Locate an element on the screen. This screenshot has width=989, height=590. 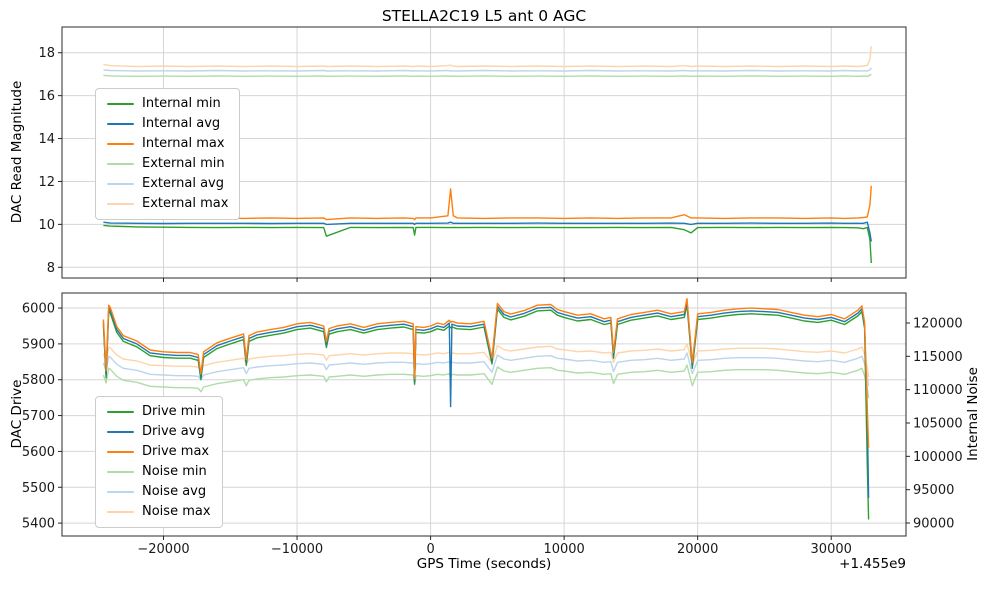
series-internal-min is located at coordinates (487, 244).